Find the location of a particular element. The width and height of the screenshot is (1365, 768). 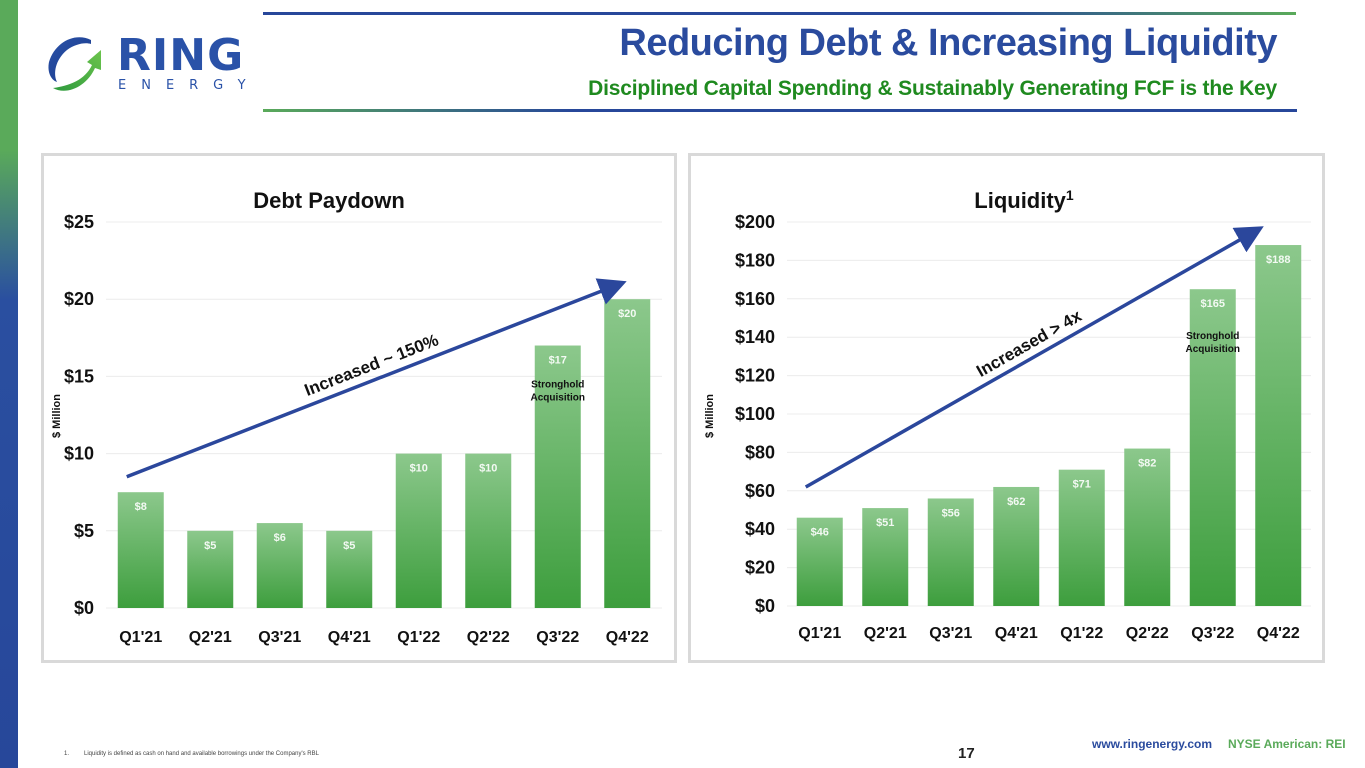

header-rule-bottom is located at coordinates (780, 110).